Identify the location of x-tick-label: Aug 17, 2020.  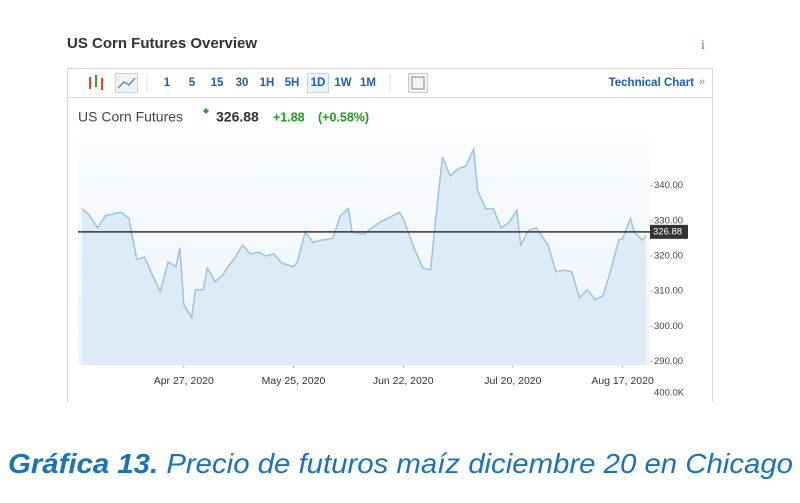
(622, 381).